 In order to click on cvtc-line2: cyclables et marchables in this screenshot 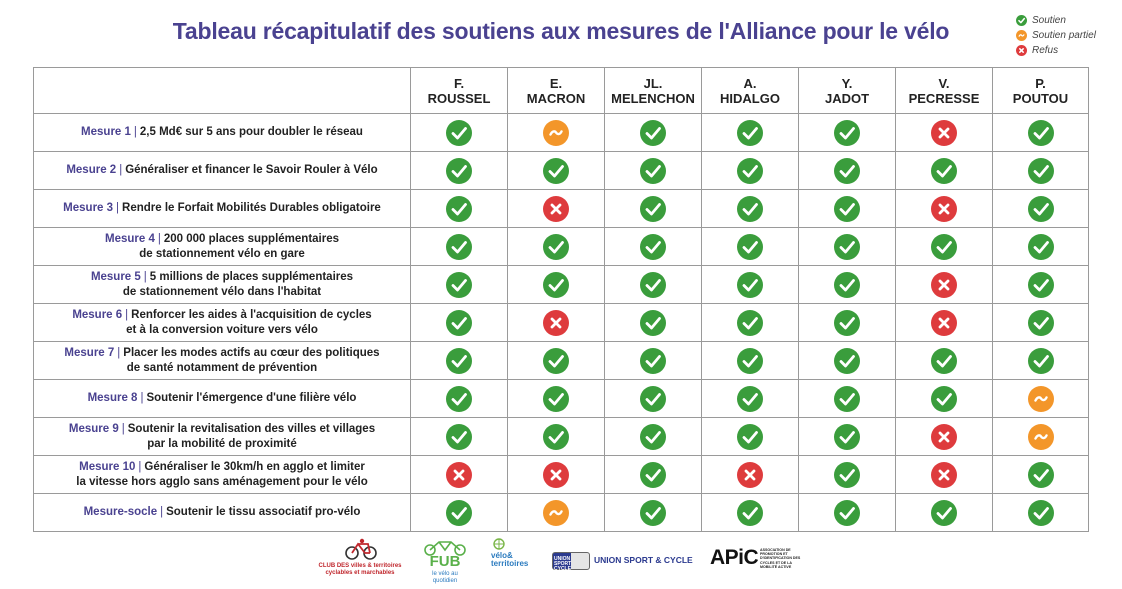, I will do `click(360, 573)`.